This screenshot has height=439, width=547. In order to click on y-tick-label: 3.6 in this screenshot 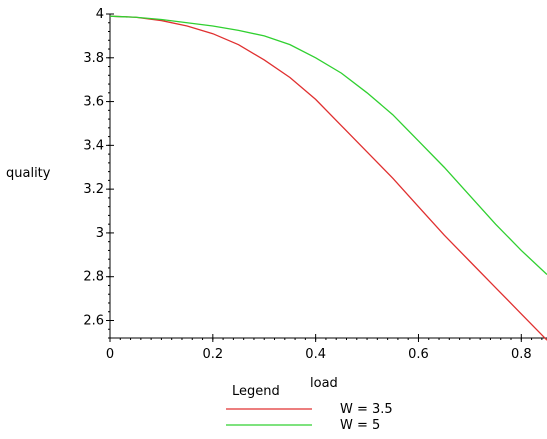, I will do `click(93, 102)`.